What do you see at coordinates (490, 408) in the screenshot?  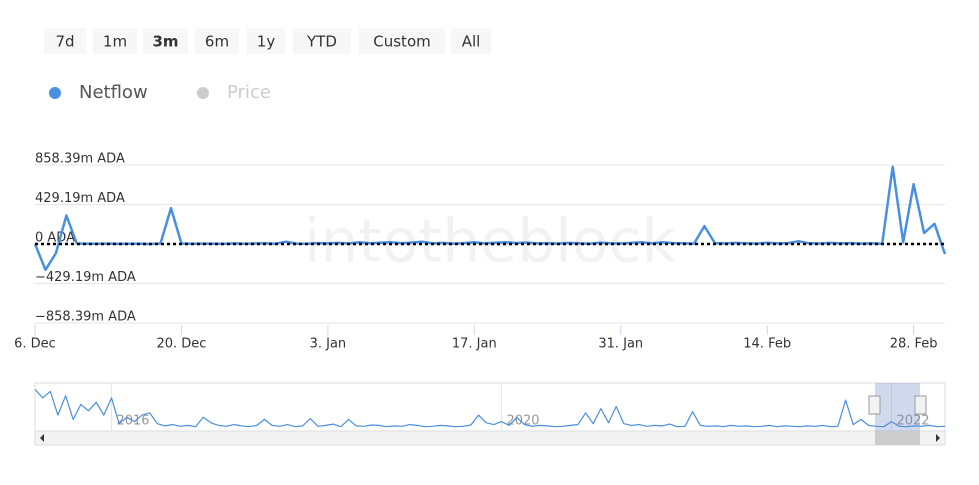 I see `navigator-line` at bounding box center [490, 408].